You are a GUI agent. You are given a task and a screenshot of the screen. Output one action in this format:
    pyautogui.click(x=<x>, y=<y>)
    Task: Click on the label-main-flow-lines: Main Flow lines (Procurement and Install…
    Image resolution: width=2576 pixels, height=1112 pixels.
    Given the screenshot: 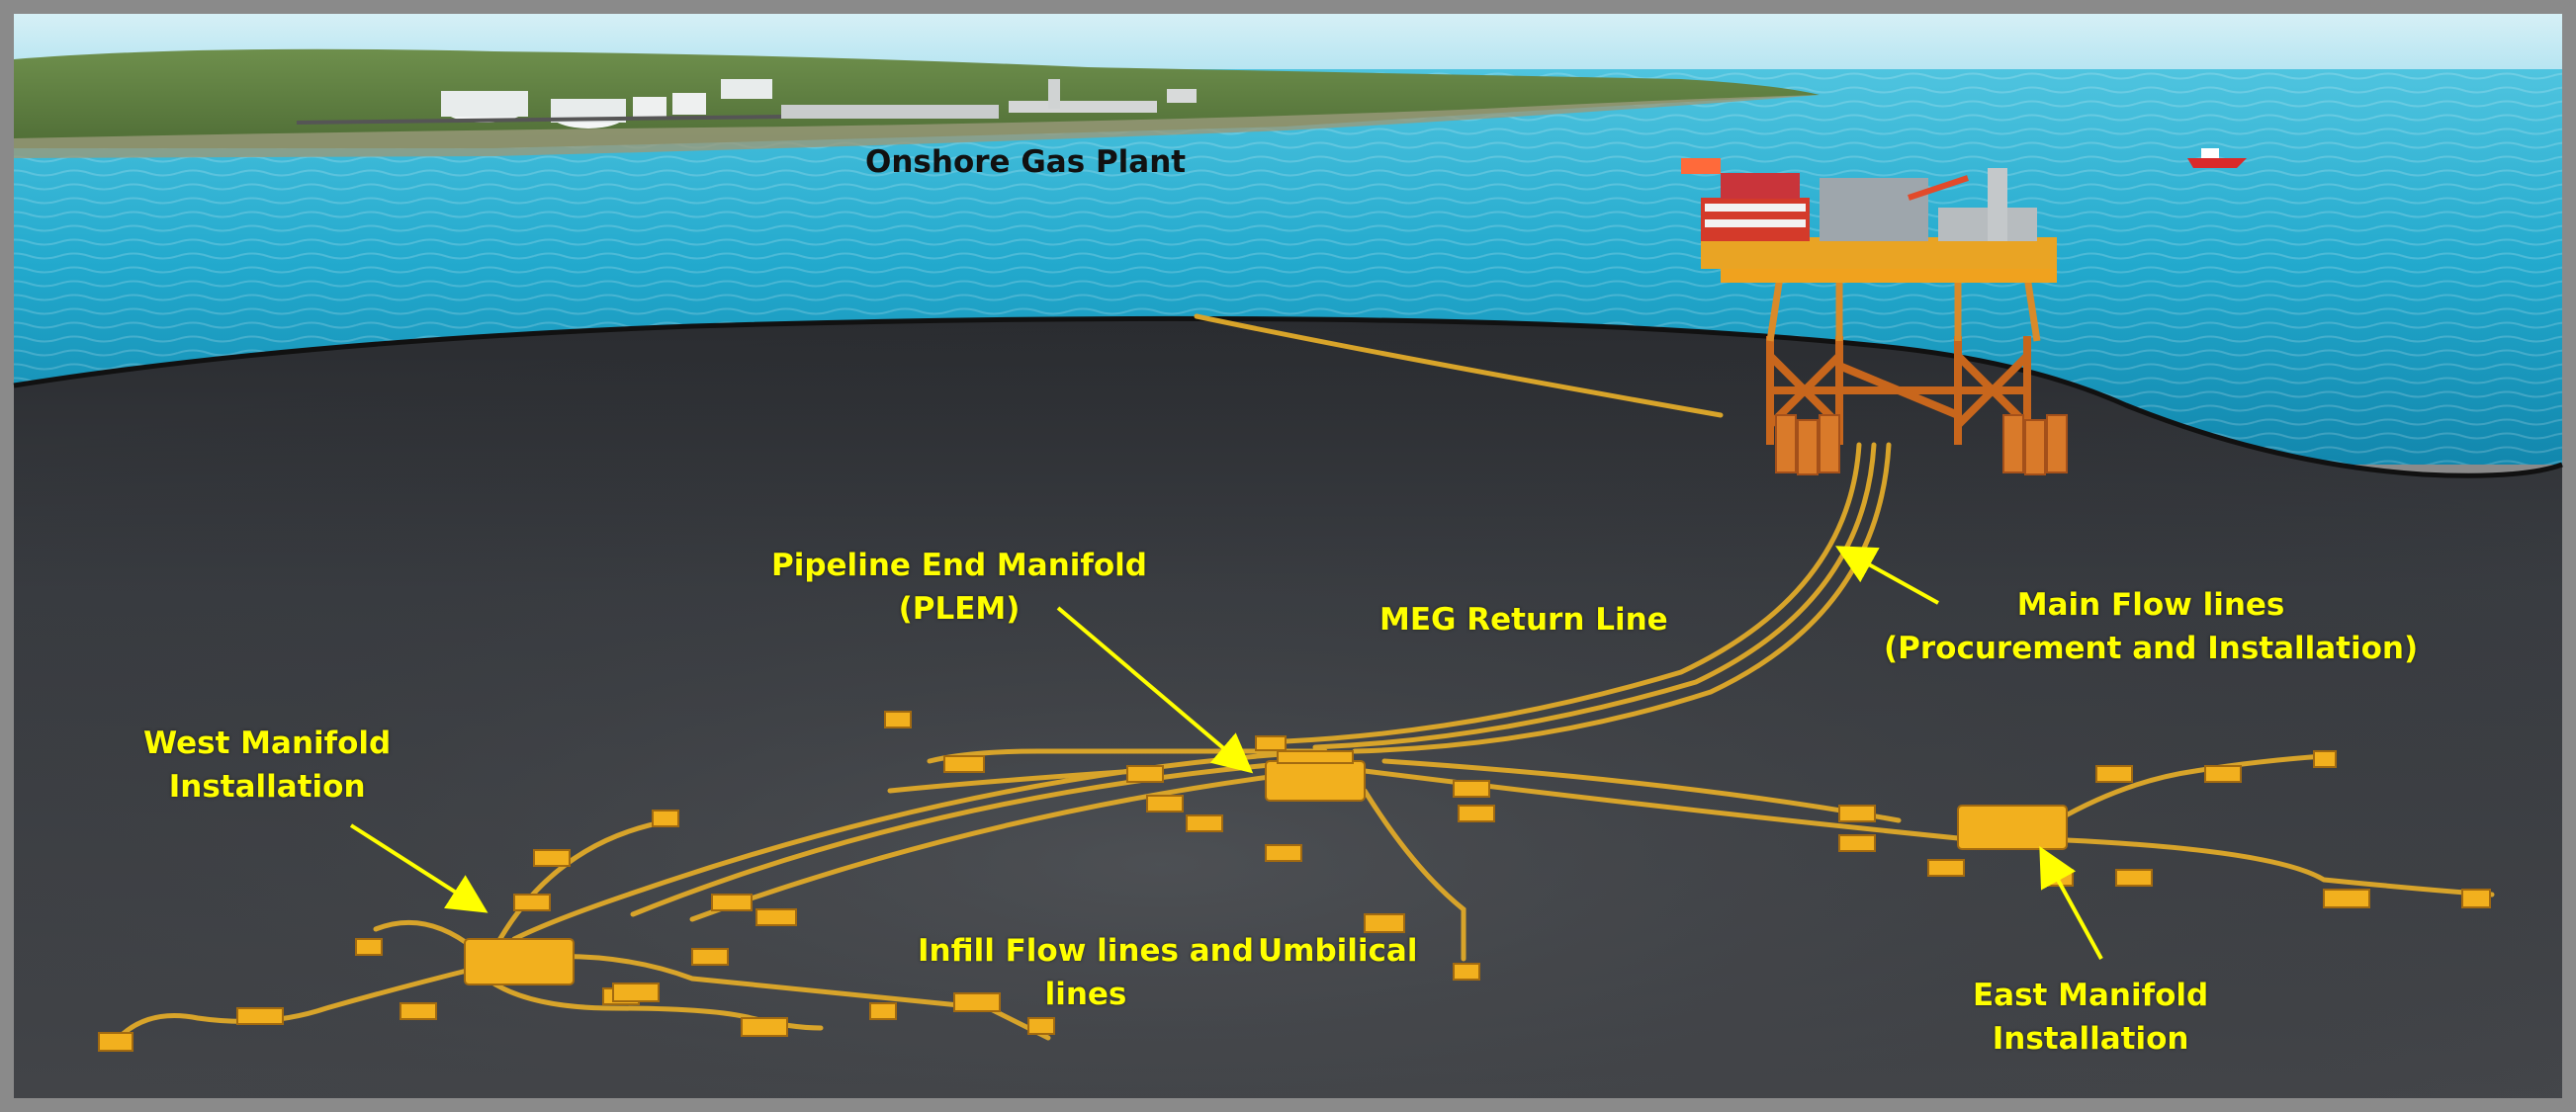 What is the action you would take?
    pyautogui.click(x=2151, y=626)
    